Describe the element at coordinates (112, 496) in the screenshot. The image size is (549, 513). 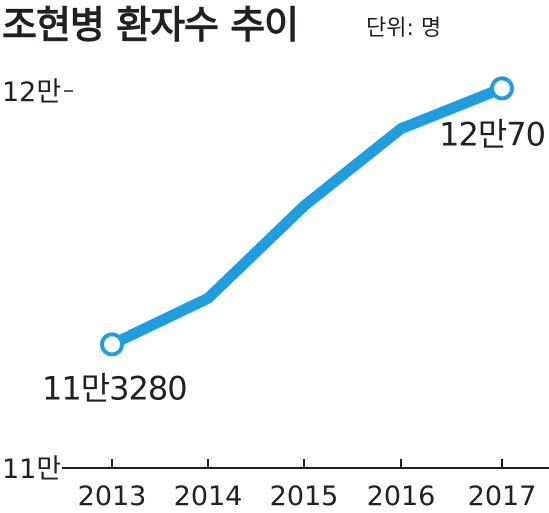
I see `x-tick-label: 2013` at that location.